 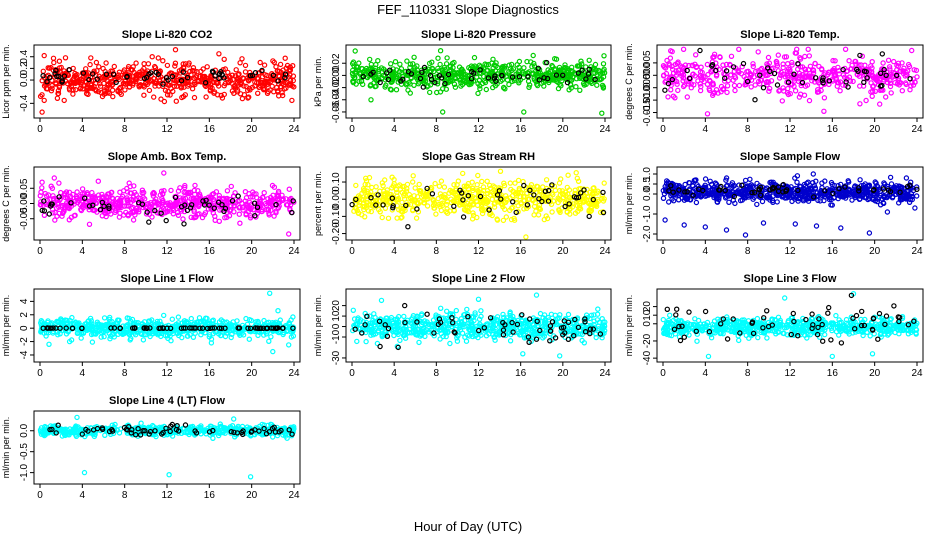 I want to click on scatter-points, so click(x=479, y=325).